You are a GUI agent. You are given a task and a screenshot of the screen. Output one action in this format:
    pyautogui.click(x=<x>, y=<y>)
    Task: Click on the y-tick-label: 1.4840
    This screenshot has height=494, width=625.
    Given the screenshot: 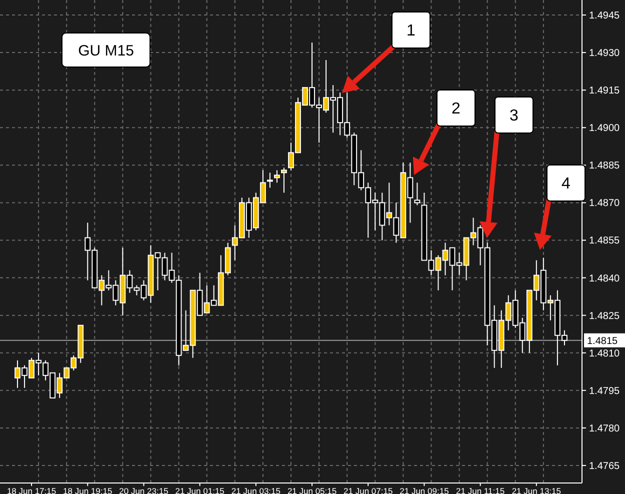 What is the action you would take?
    pyautogui.click(x=604, y=278)
    